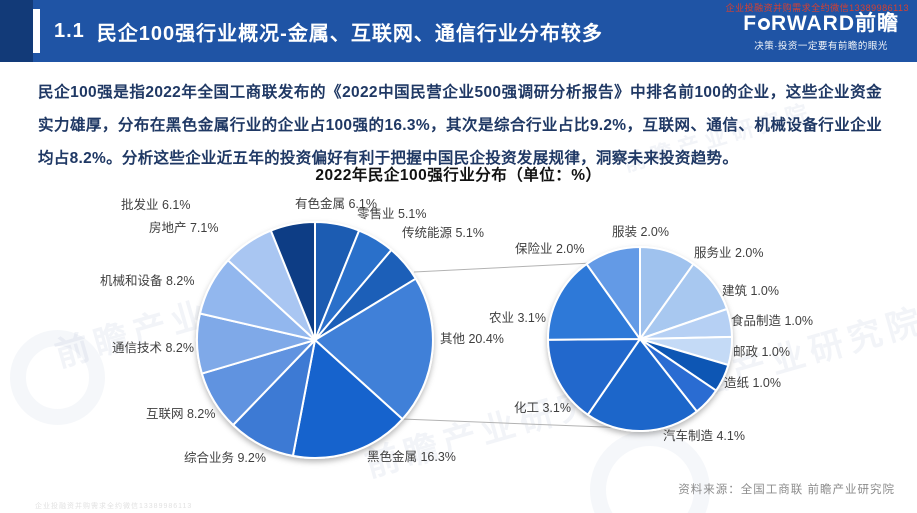 The height and width of the screenshot is (513, 917). I want to click on pie-label-化工: 化工 3.1%, so click(542, 408).